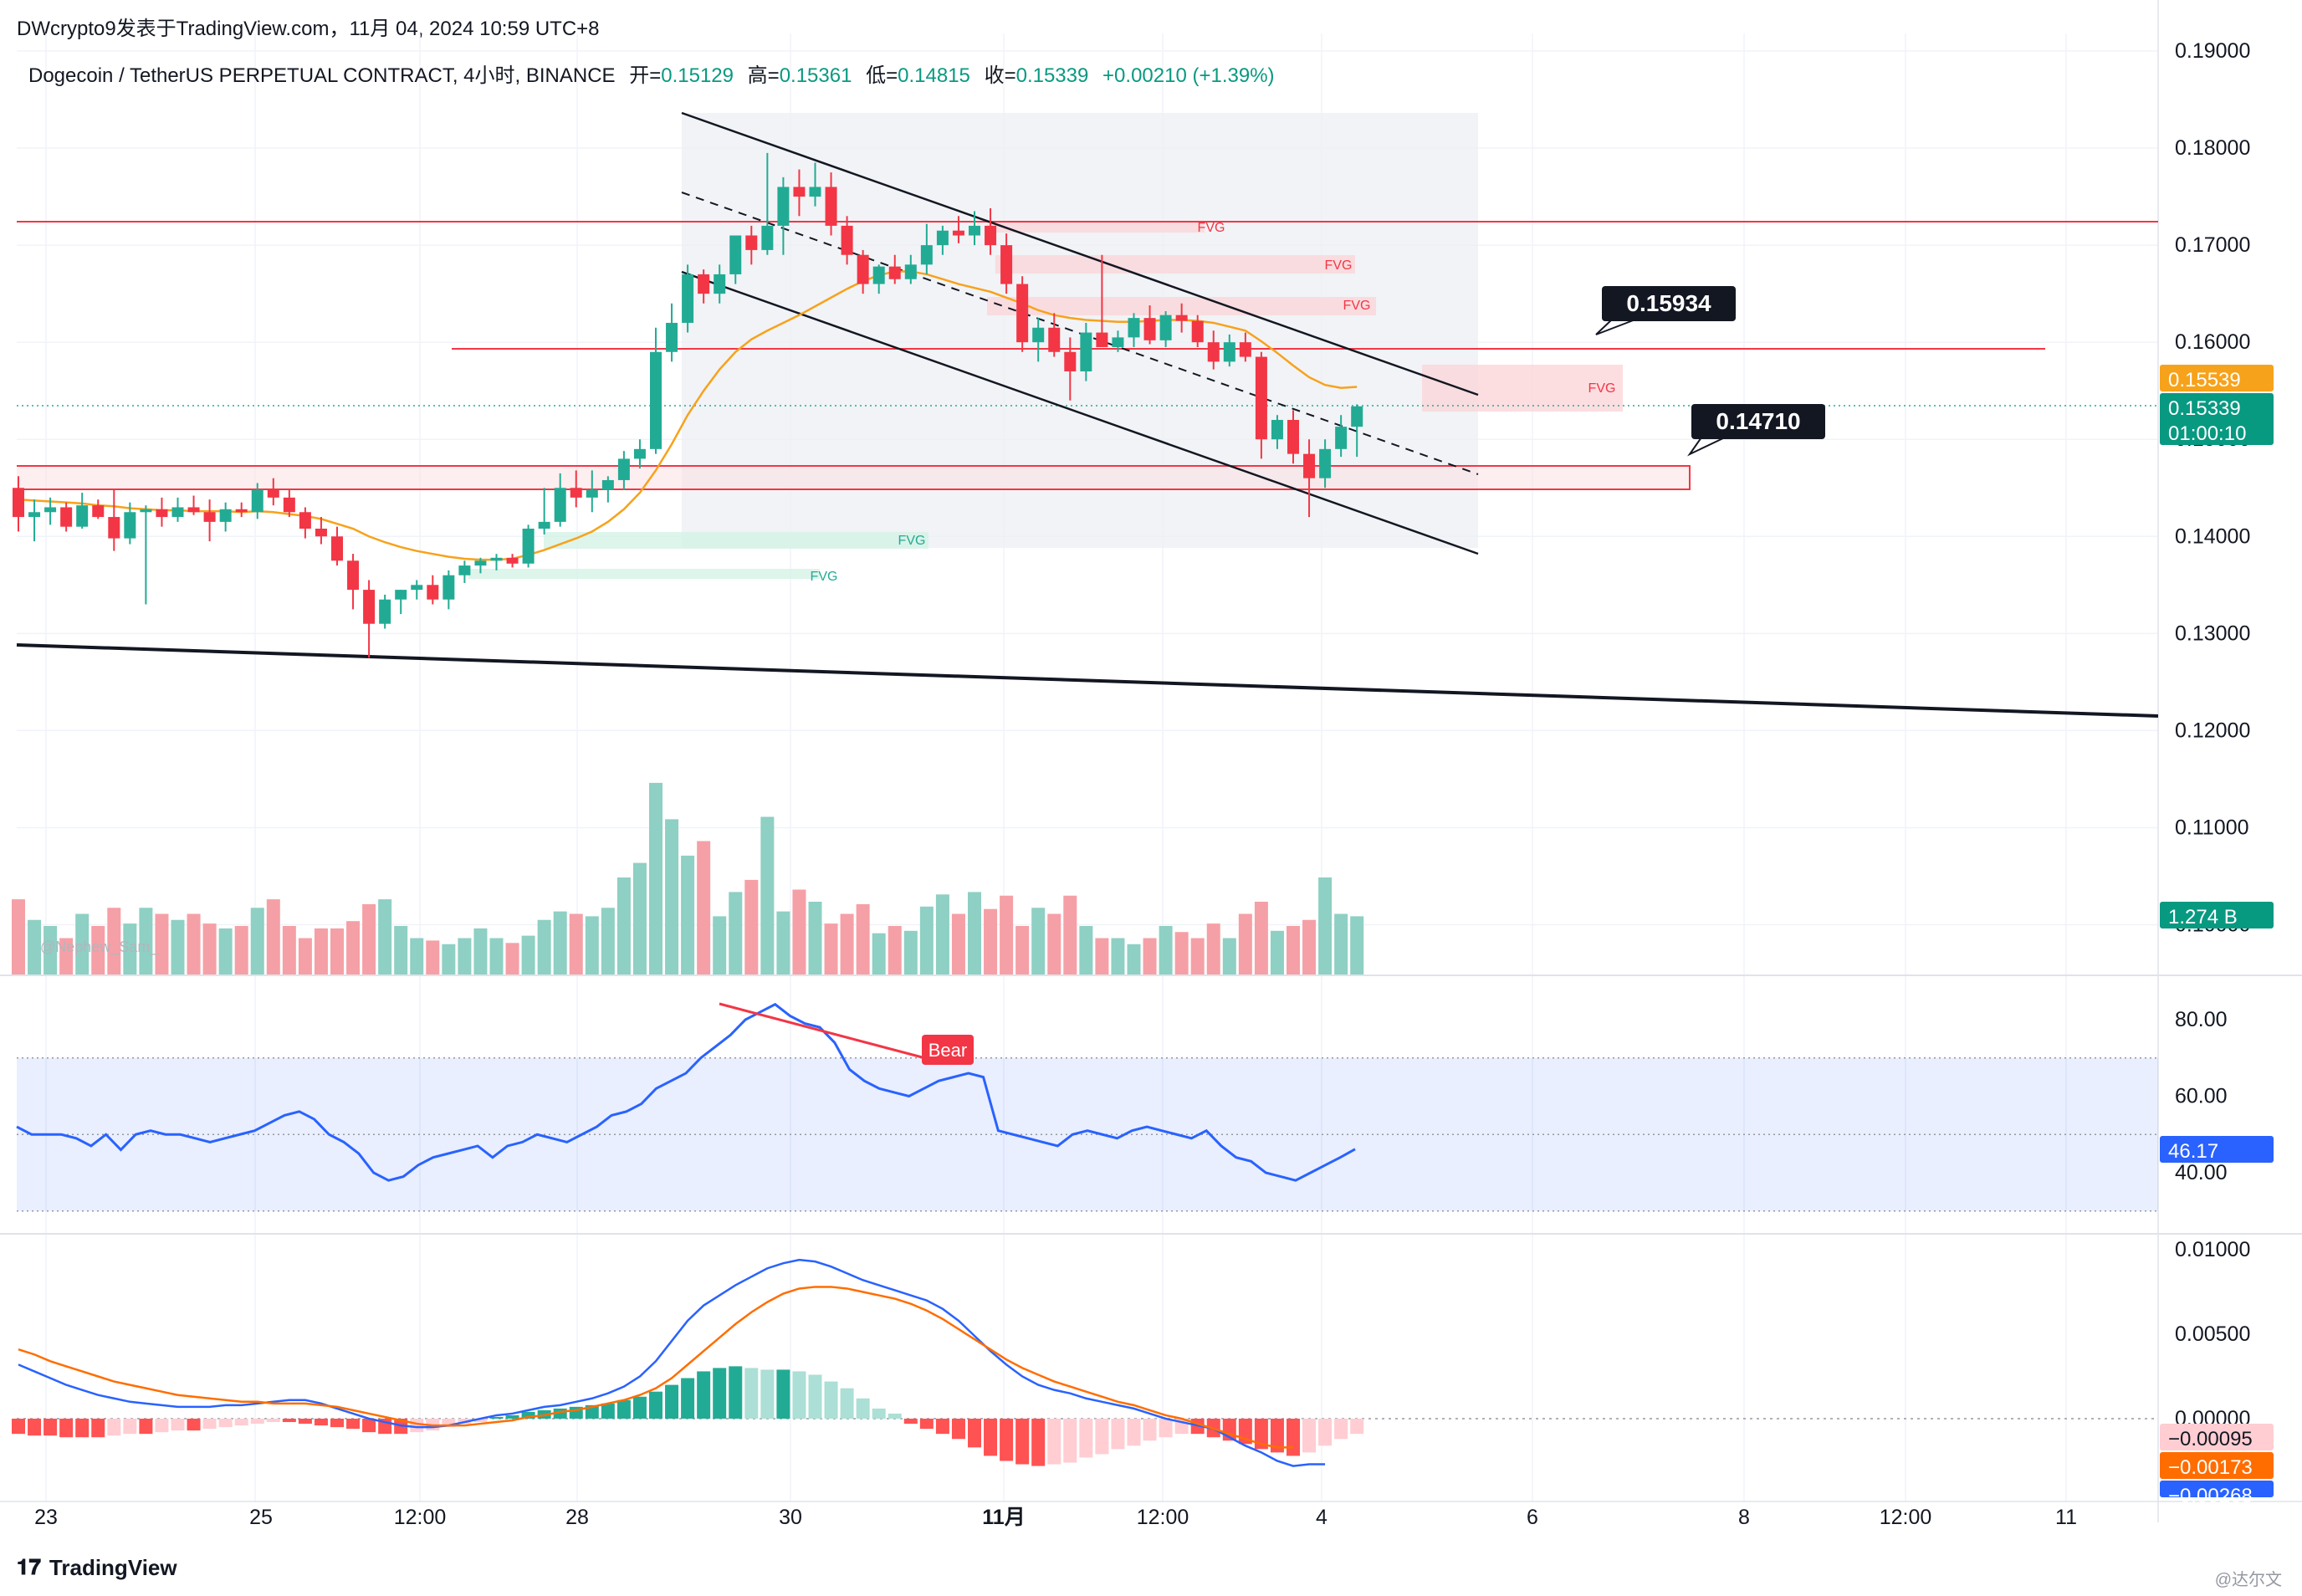 The image size is (2302, 1596). I want to click on price-badge-bg, so click(2217, 419).